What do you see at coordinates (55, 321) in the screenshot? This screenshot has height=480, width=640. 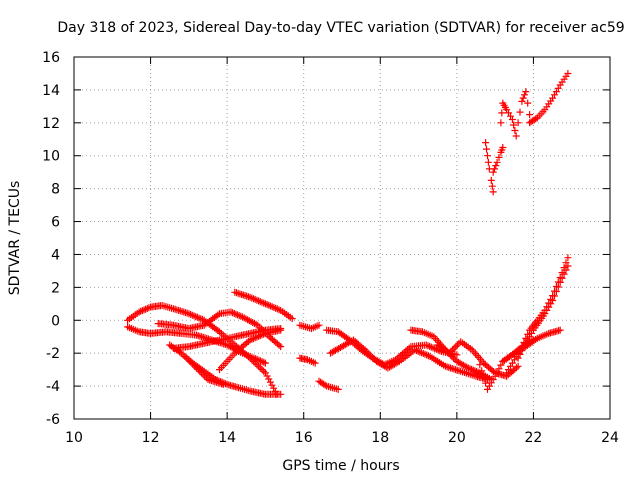 I see `y-tick-label: 0` at bounding box center [55, 321].